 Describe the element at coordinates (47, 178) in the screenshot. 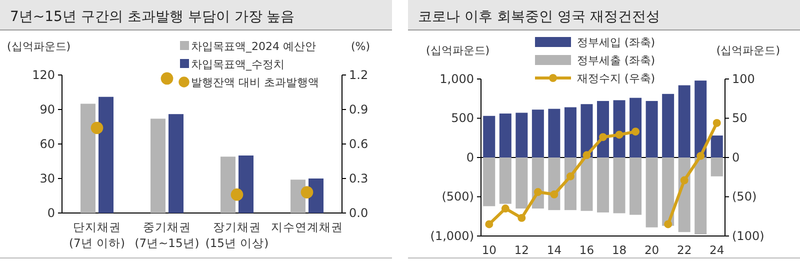

I see `y-tick-label: 30` at that location.